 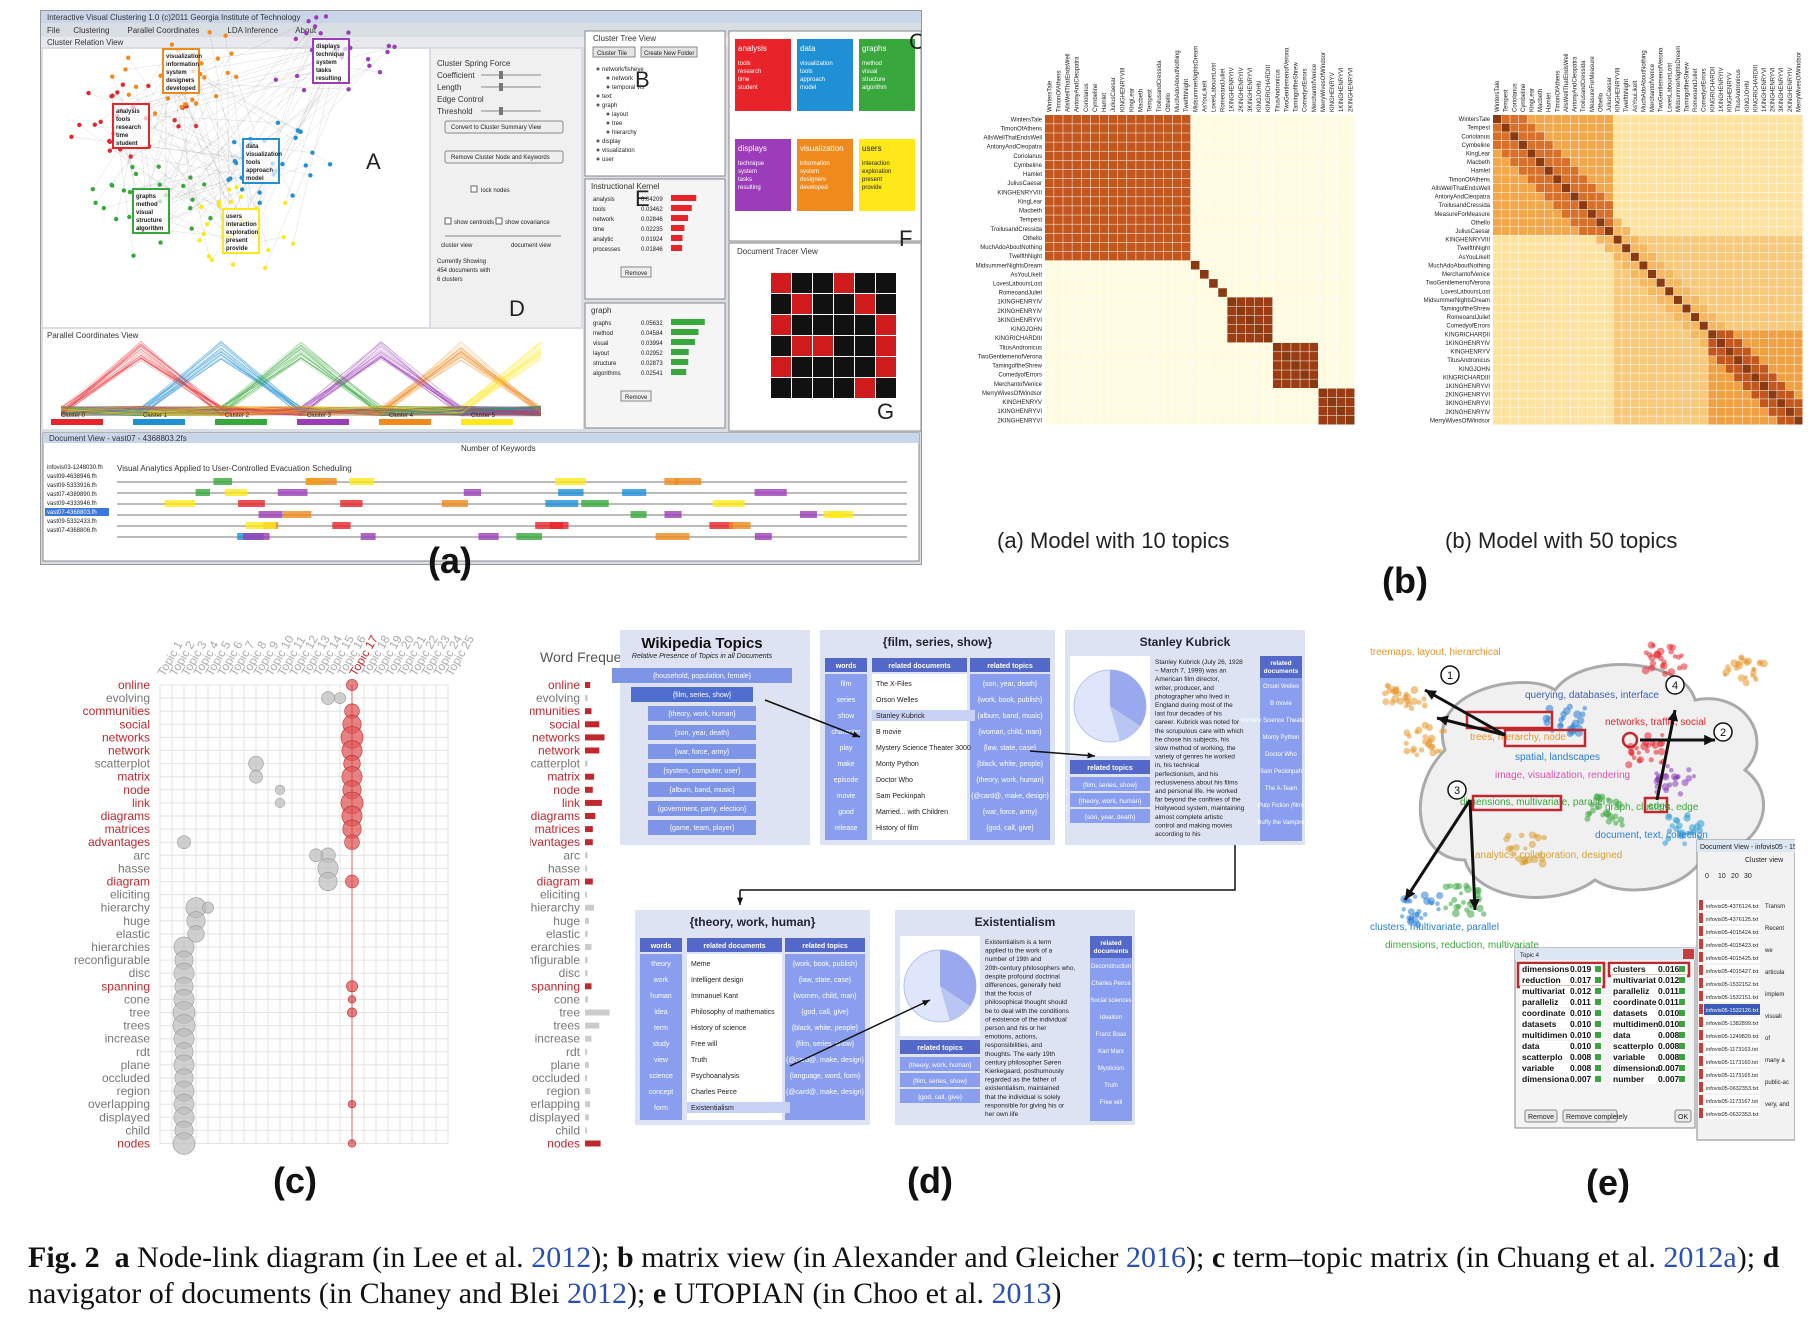 What do you see at coordinates (1156, 1257) in the screenshot?
I see `caption-b-year: 2016` at bounding box center [1156, 1257].